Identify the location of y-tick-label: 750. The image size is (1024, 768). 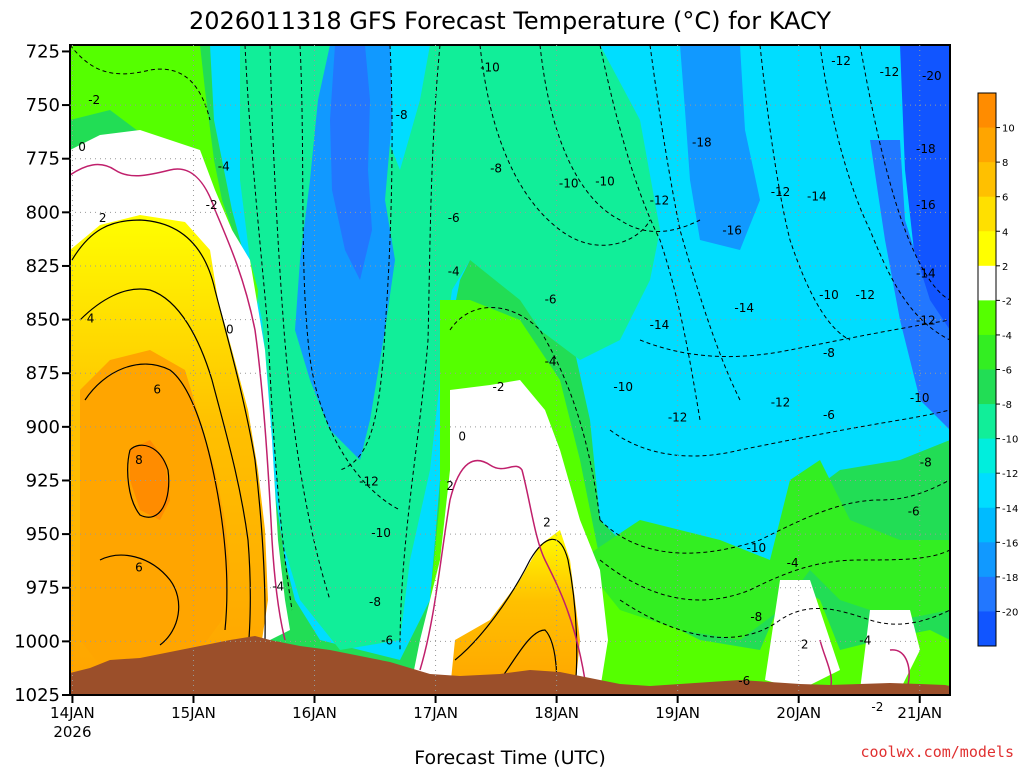
(43, 105).